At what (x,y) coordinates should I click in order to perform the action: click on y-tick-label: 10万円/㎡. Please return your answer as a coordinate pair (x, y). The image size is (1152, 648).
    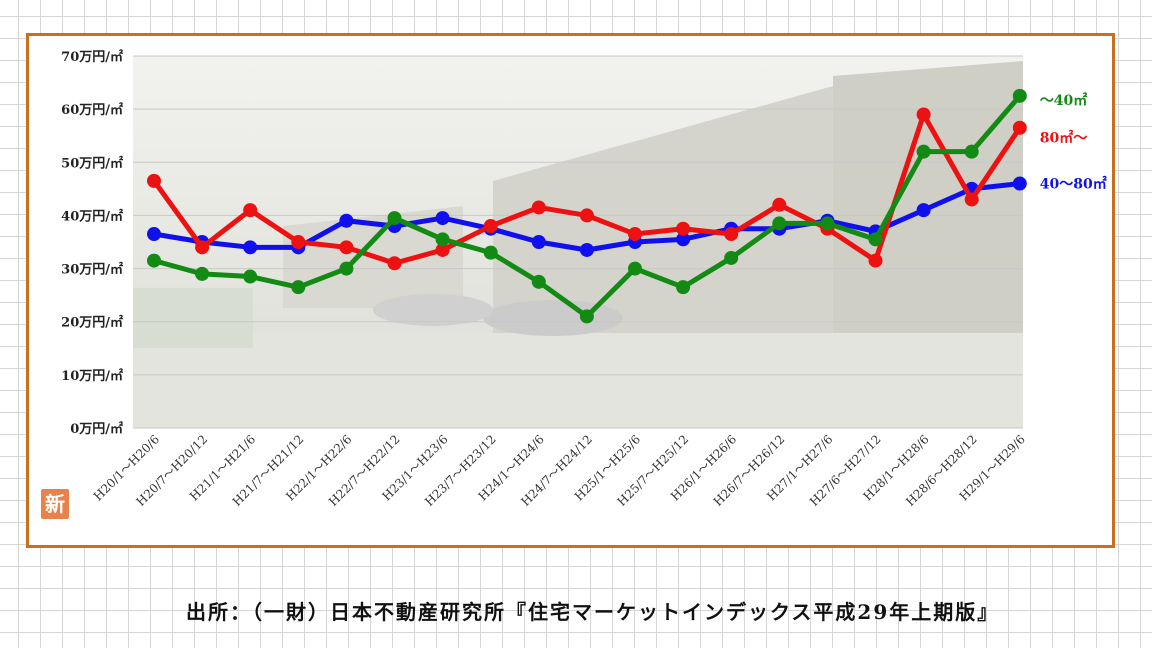
    Looking at the image, I should click on (92, 376).